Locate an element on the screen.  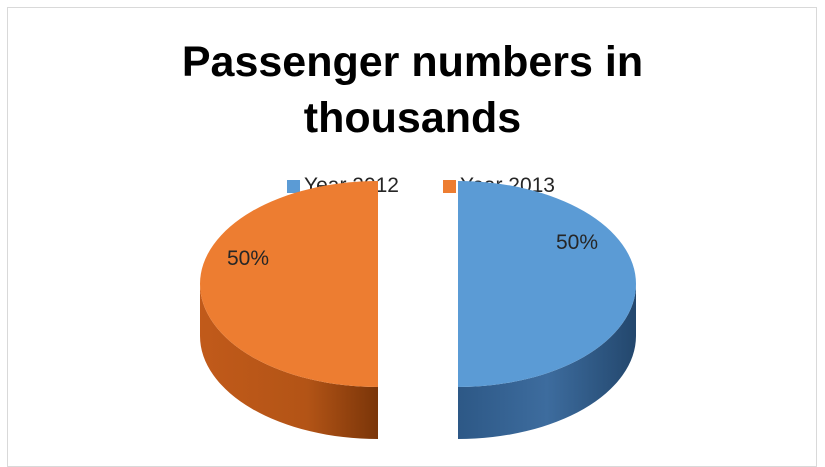
legend-swatch-year-2012 is located at coordinates (293, 186).